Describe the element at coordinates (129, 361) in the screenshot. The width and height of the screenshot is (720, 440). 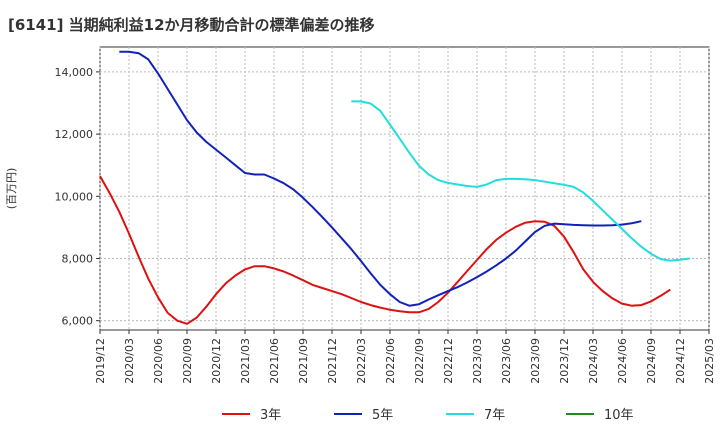
I see `x-tick-label: 2020/03` at that location.